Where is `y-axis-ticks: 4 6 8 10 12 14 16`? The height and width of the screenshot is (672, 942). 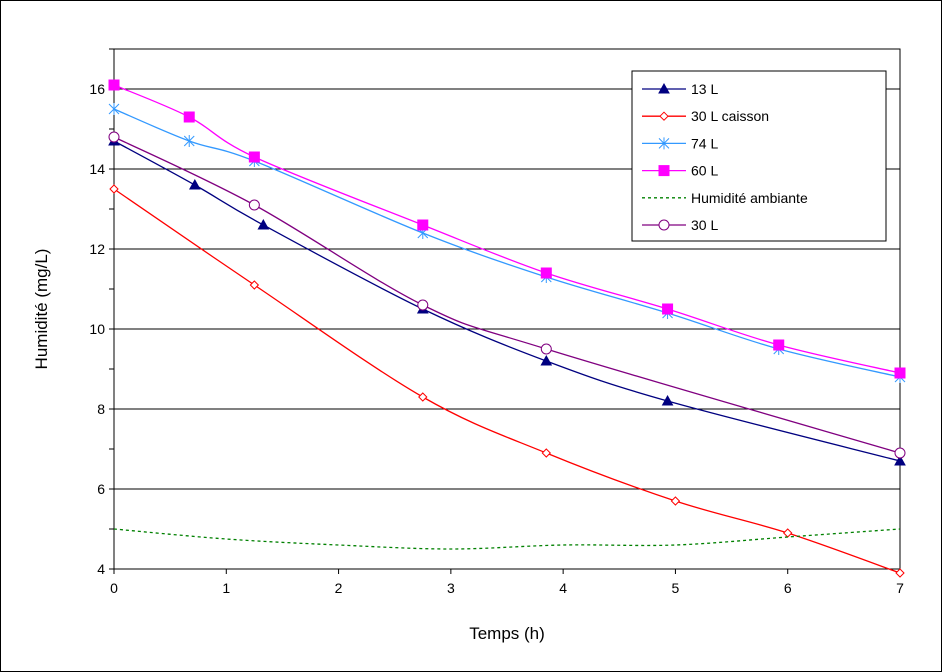 y-axis-ticks: 4 6 8 10 12 14 16 is located at coordinates (101, 312).